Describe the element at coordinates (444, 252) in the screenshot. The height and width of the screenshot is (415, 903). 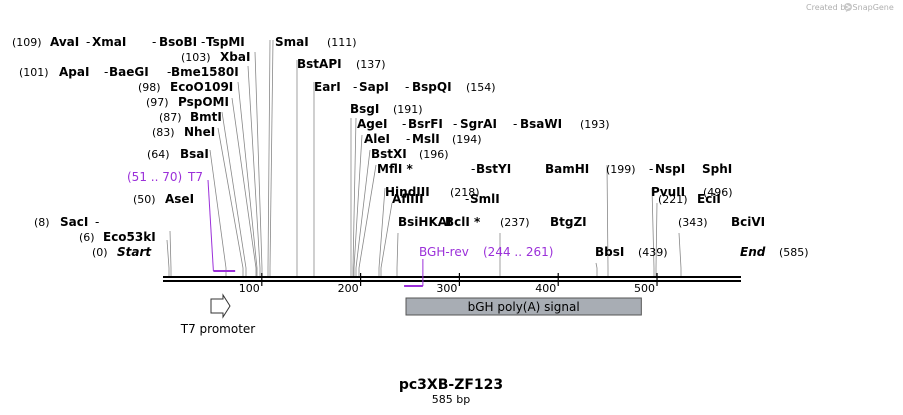
I see `primer-label-bgh-rev: BGH-rev` at that location.